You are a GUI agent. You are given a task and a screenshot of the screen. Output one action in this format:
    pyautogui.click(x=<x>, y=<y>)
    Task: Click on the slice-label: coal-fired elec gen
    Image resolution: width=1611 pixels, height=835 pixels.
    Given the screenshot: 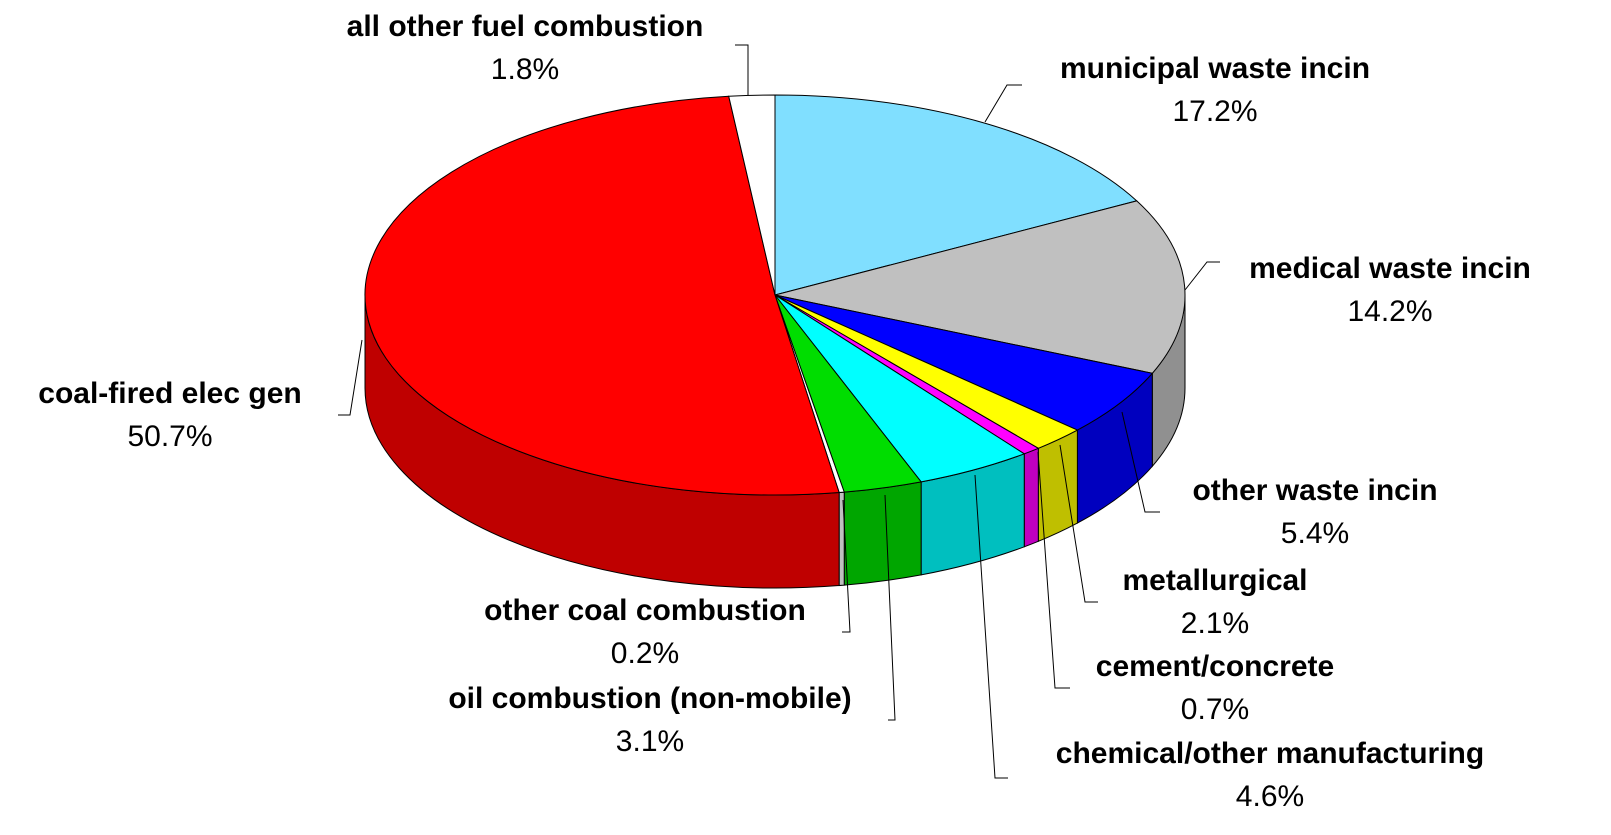 What is the action you would take?
    pyautogui.click(x=169, y=393)
    